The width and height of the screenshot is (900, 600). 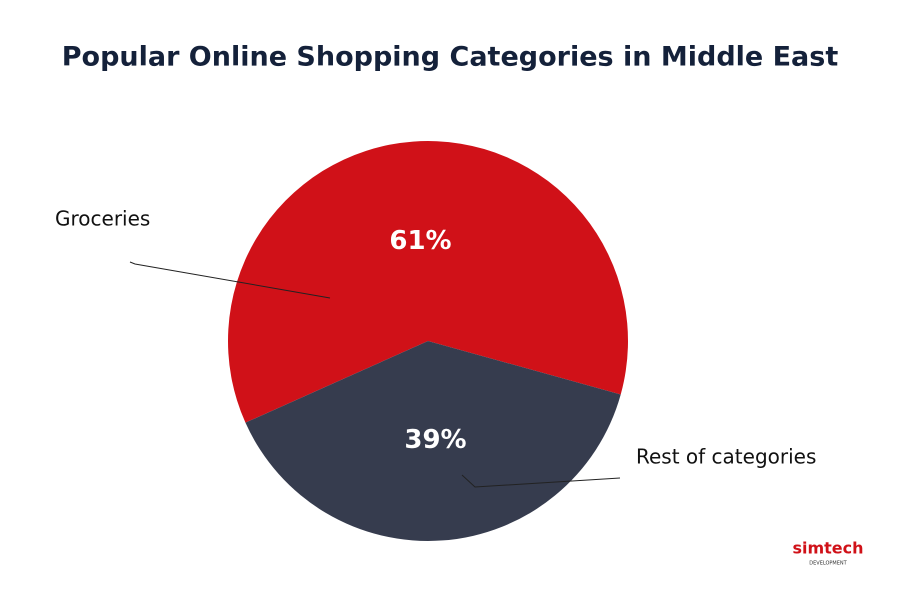 What do you see at coordinates (102, 219) in the screenshot?
I see `legend-label: Groceries` at bounding box center [102, 219].